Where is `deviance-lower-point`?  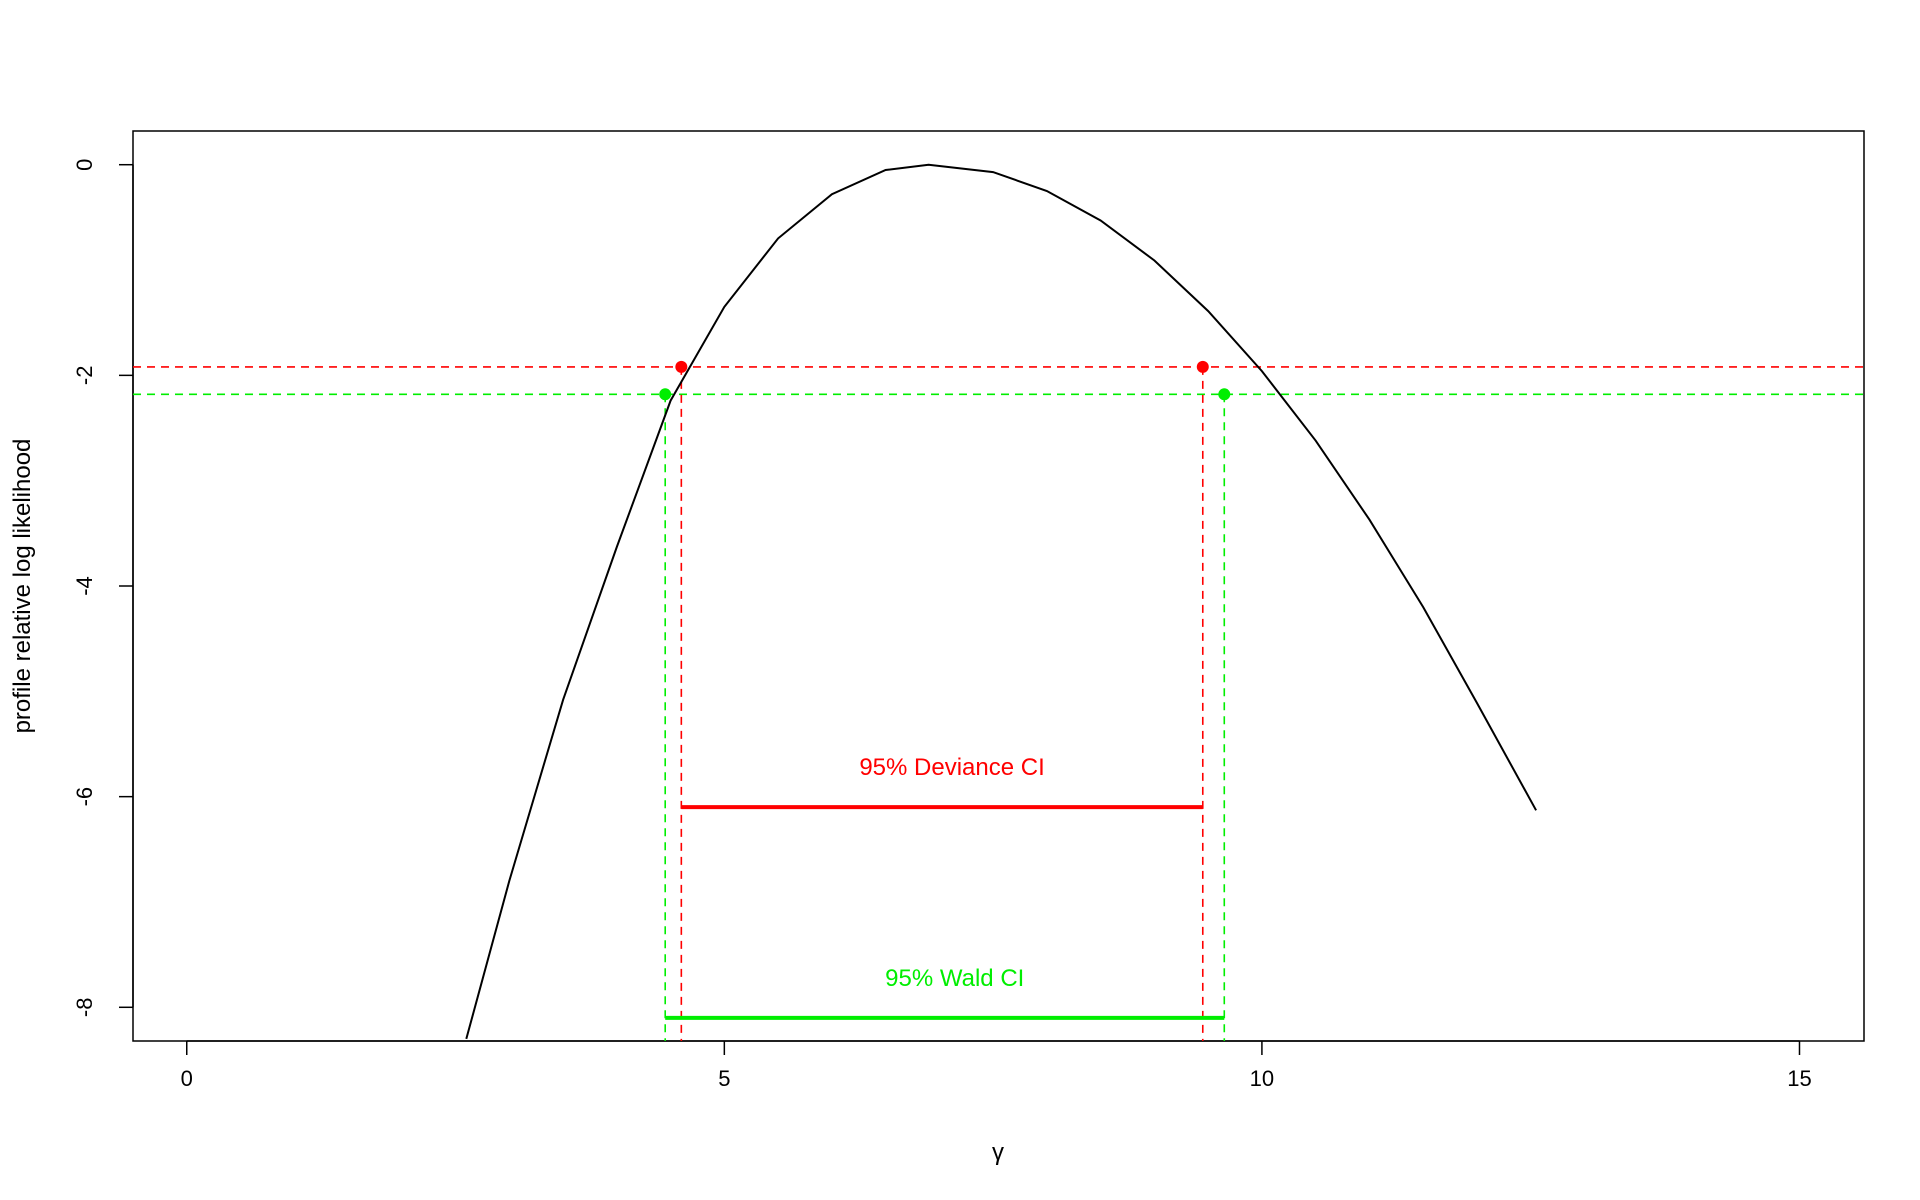
deviance-lower-point is located at coordinates (681, 366).